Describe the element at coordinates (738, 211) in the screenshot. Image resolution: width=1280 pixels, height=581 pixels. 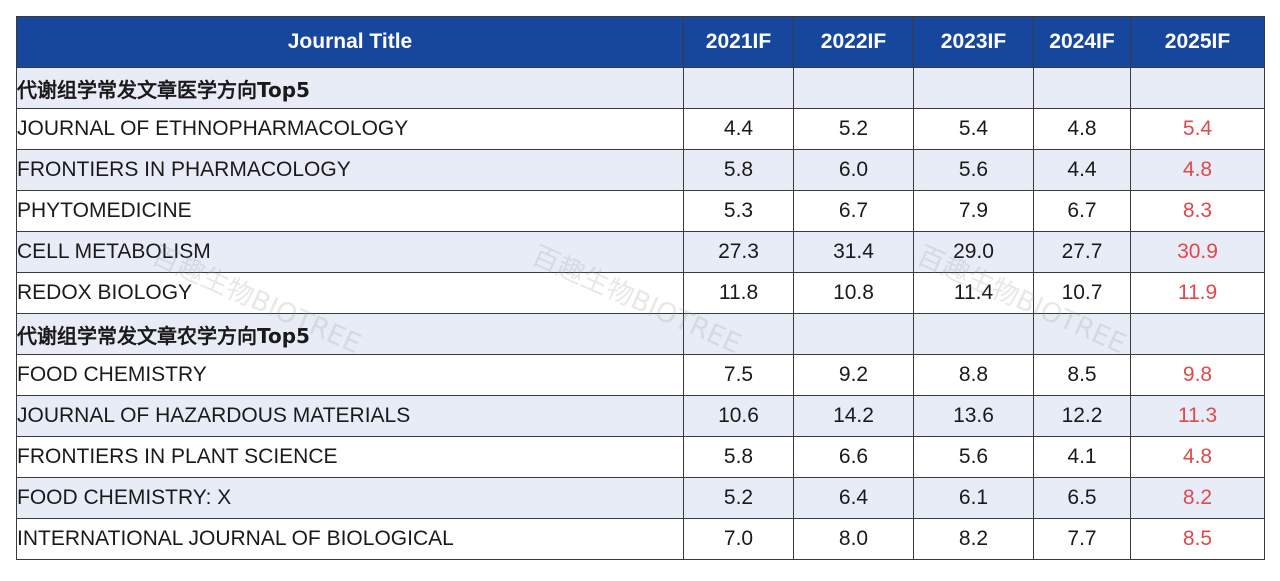
I see `if-cell: 5.3` at that location.